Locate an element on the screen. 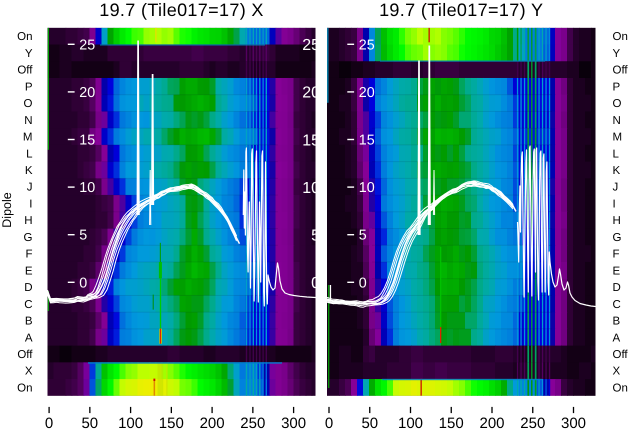 This screenshot has width=640, height=440. svg-text: 19.7 (Tile017=17) Y is located at coordinates (461, 10).